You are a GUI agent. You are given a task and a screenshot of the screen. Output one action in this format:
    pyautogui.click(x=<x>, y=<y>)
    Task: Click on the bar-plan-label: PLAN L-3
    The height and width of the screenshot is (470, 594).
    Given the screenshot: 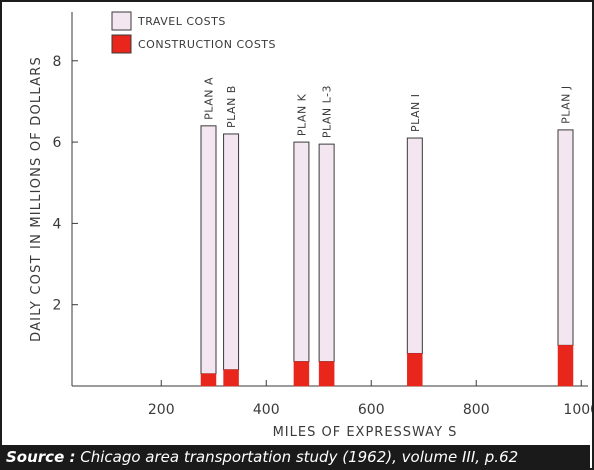 What is the action you would take?
    pyautogui.click(x=327, y=111)
    